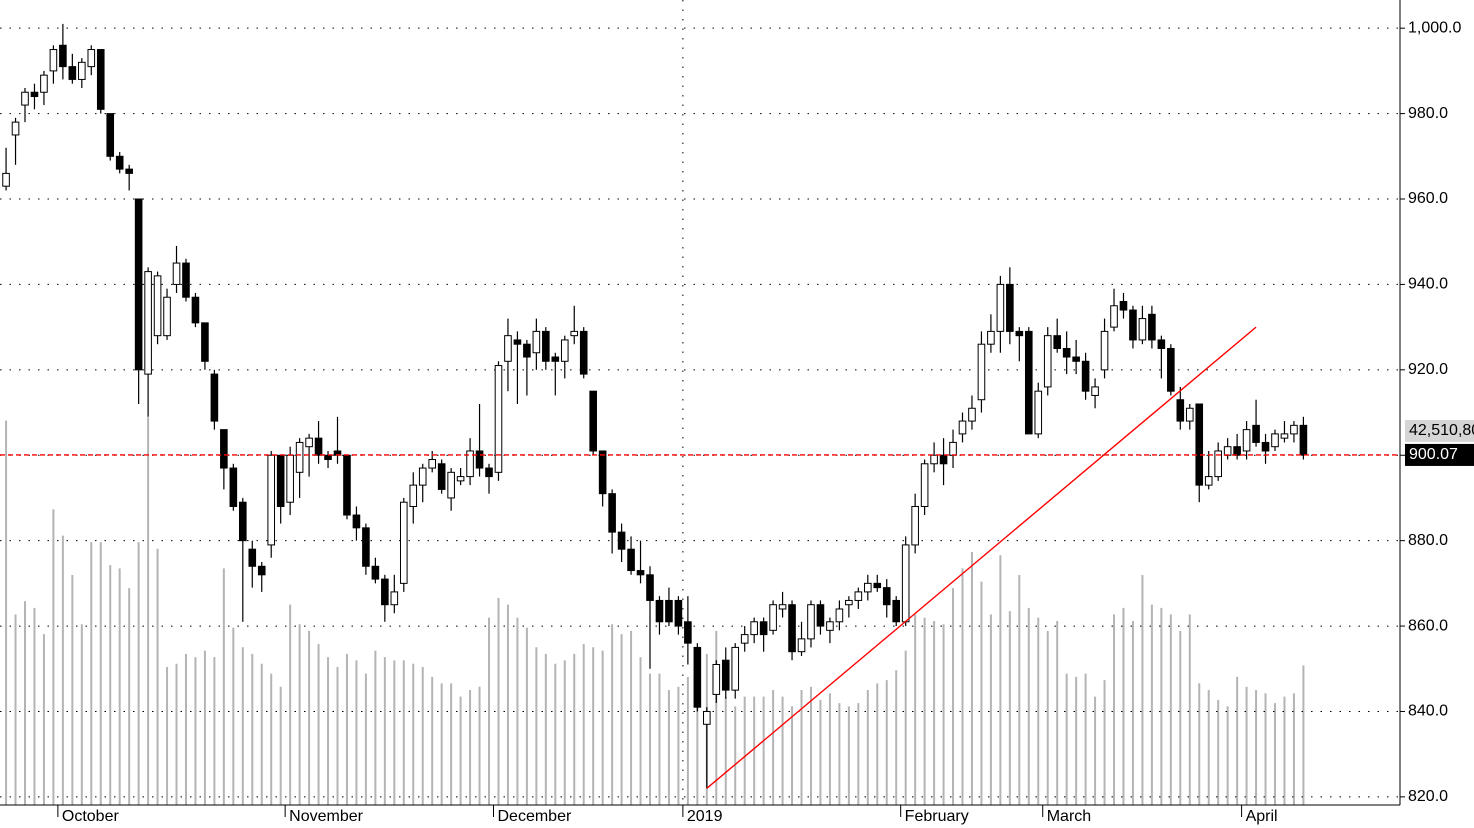 Image resolution: width=1474 pixels, height=828 pixels. Describe the element at coordinates (1428, 369) in the screenshot. I see `y-tick-label: 920.0` at that location.